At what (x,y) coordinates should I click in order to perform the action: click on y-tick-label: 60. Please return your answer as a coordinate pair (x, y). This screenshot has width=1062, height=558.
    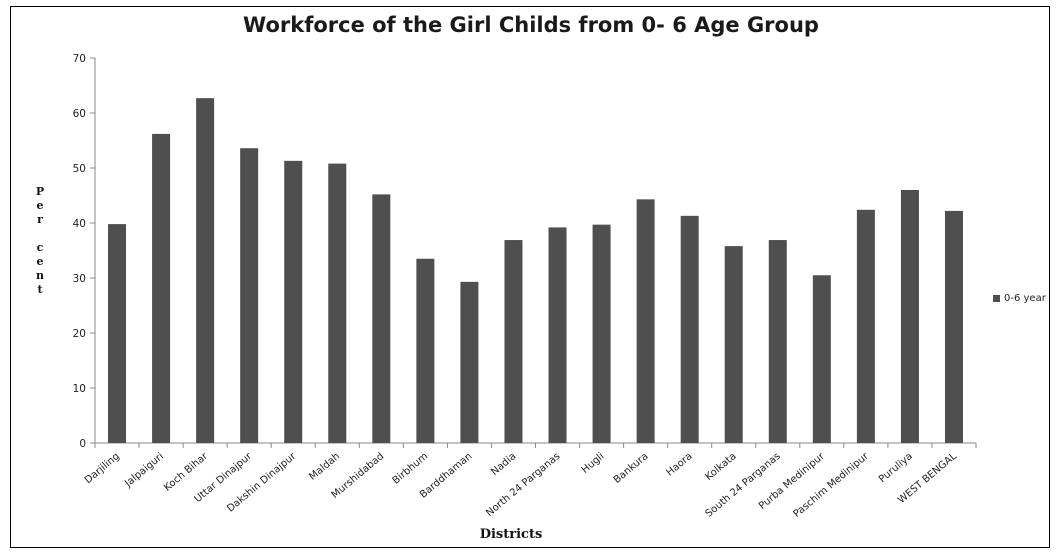
    Looking at the image, I should click on (79, 114).